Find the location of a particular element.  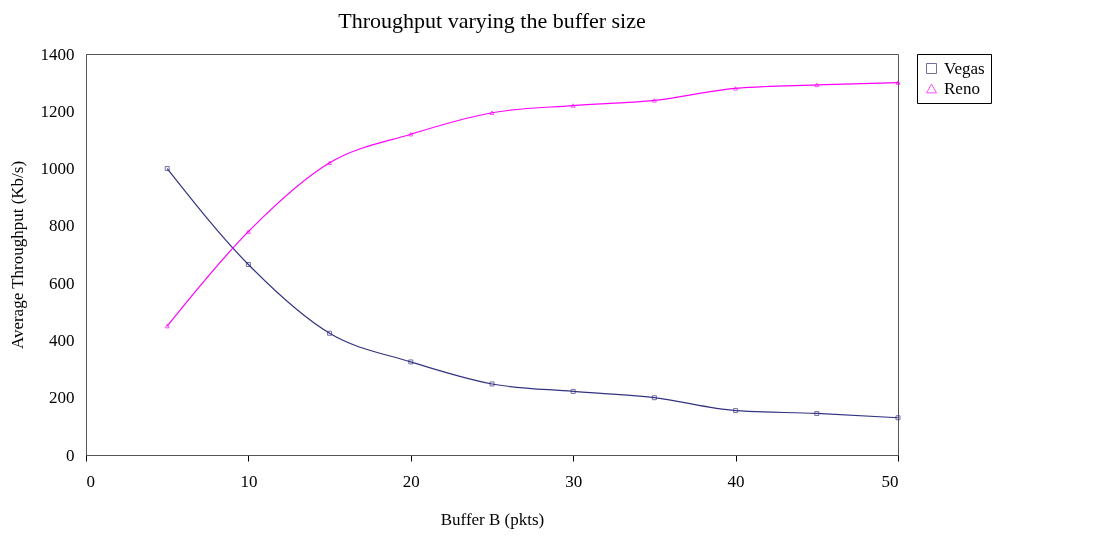

legend-label: Reno is located at coordinates (962, 88).